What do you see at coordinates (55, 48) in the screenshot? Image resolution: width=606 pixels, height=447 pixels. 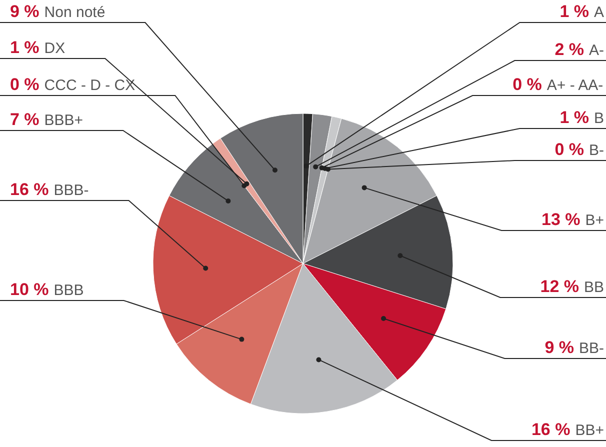 I see `slice-label: DX` at bounding box center [55, 48].